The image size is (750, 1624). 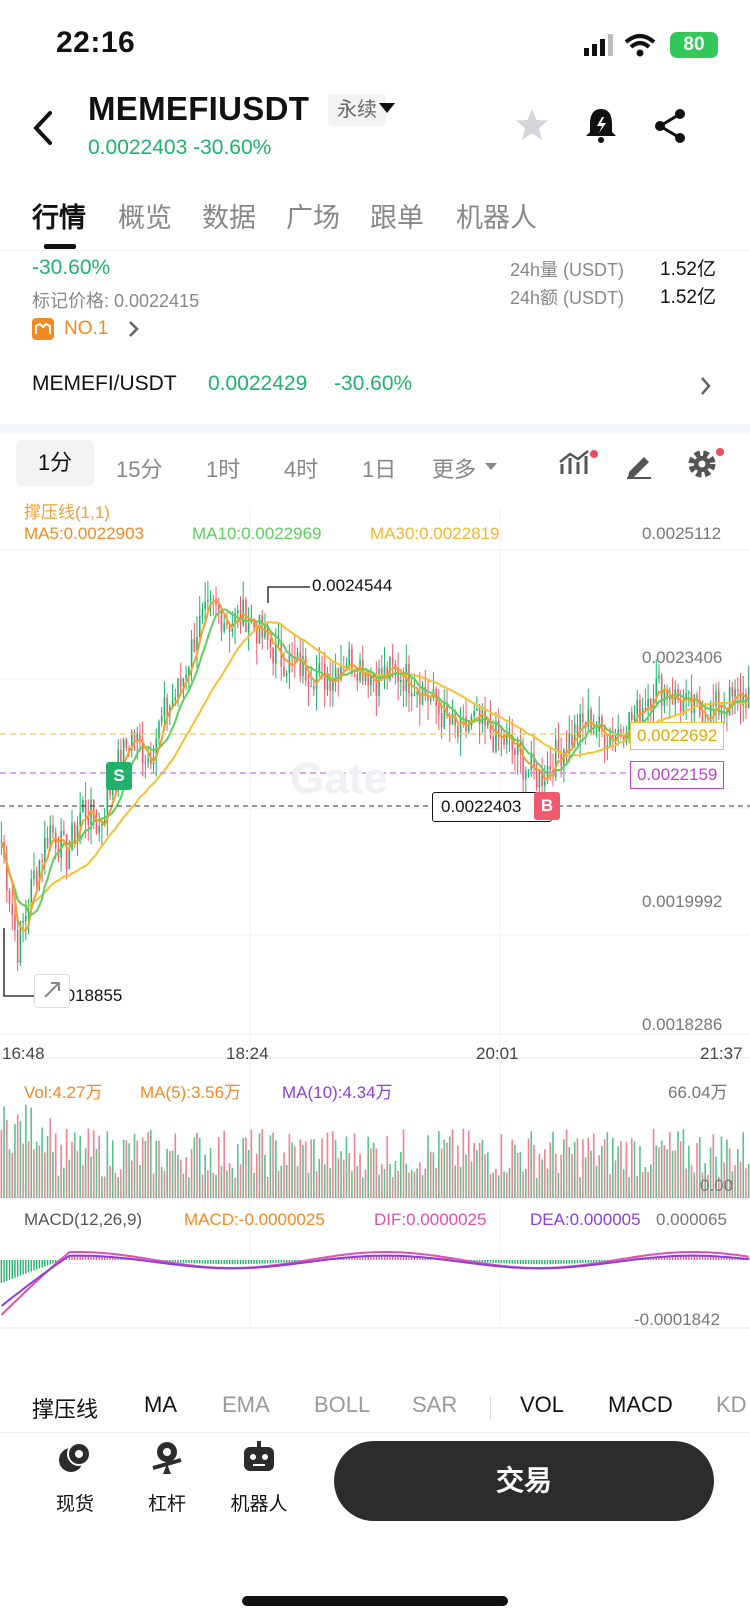 What do you see at coordinates (578, 464) in the screenshot?
I see `indicator-icon` at bounding box center [578, 464].